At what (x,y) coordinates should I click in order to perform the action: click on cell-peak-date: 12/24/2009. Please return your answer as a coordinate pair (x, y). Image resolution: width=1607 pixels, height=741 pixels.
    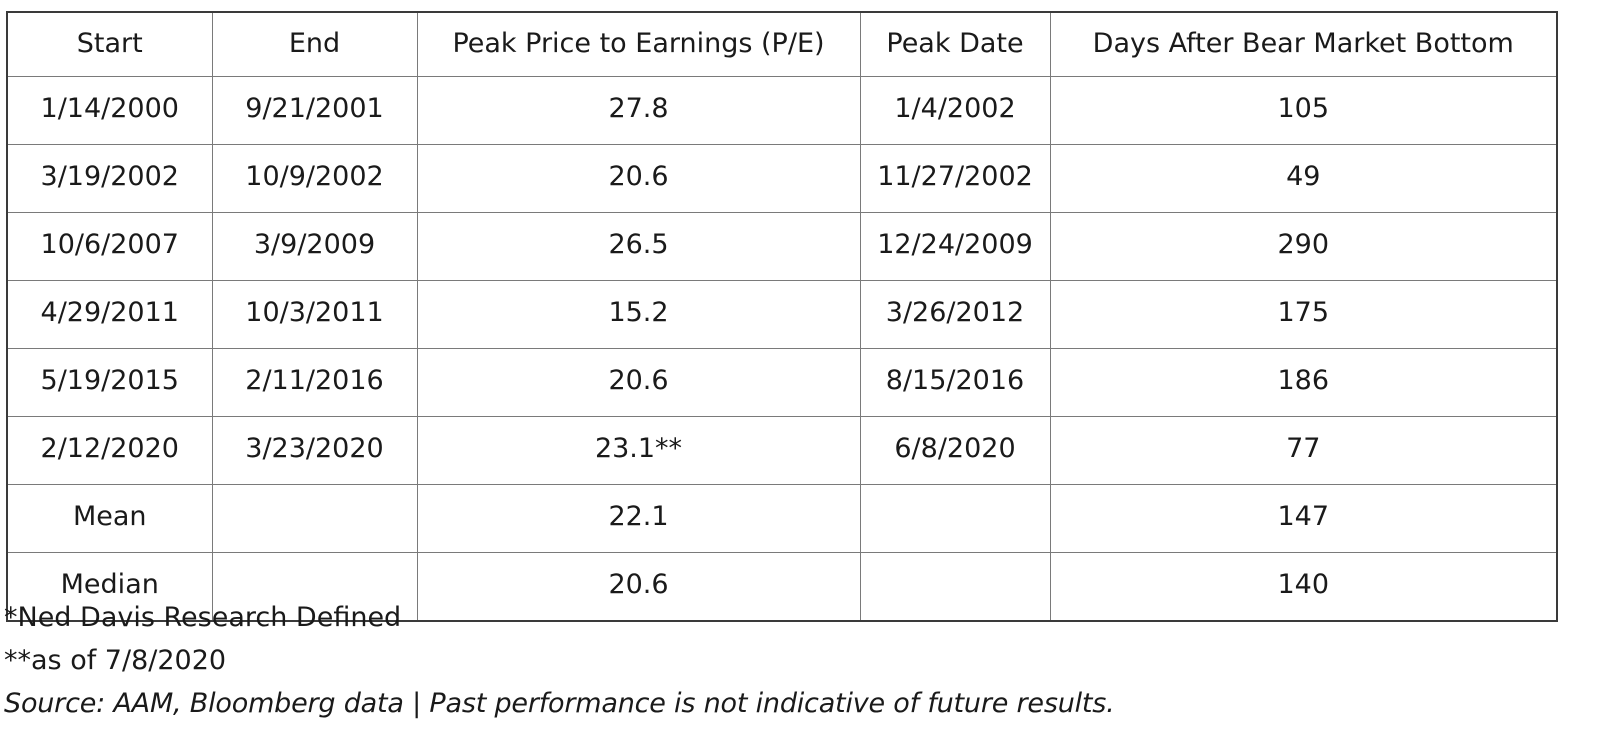
    Looking at the image, I should click on (955, 246).